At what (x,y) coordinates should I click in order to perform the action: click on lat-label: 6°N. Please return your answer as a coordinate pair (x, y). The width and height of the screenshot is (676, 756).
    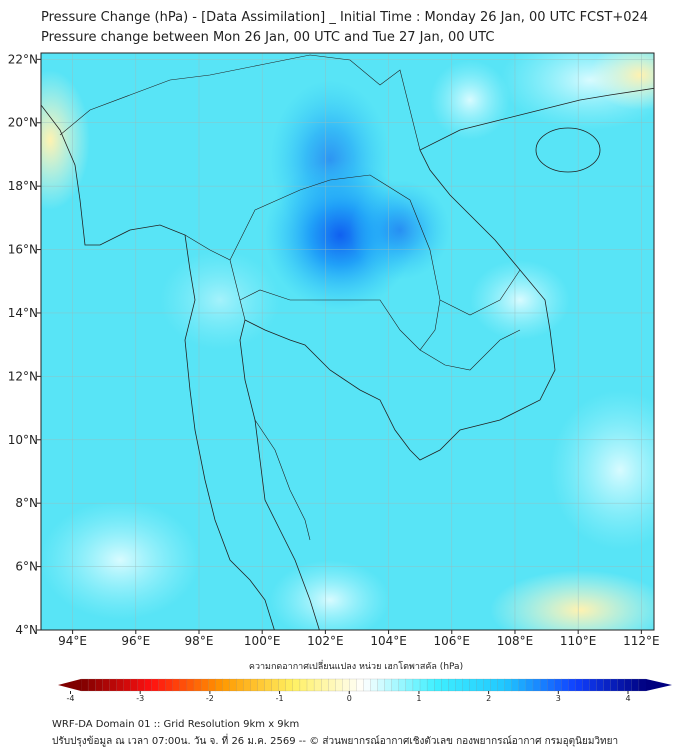
    Looking at the image, I should click on (26, 567).